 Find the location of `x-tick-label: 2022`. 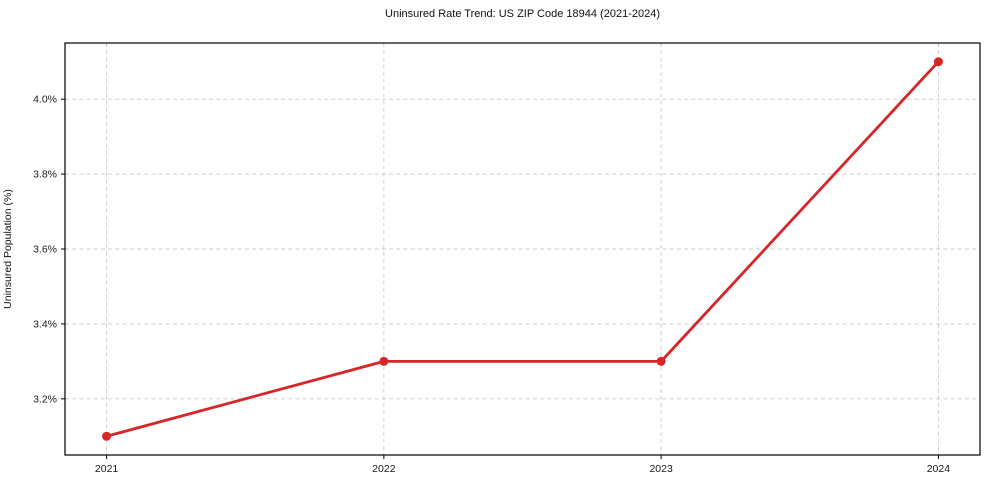

x-tick-label: 2022 is located at coordinates (384, 469).